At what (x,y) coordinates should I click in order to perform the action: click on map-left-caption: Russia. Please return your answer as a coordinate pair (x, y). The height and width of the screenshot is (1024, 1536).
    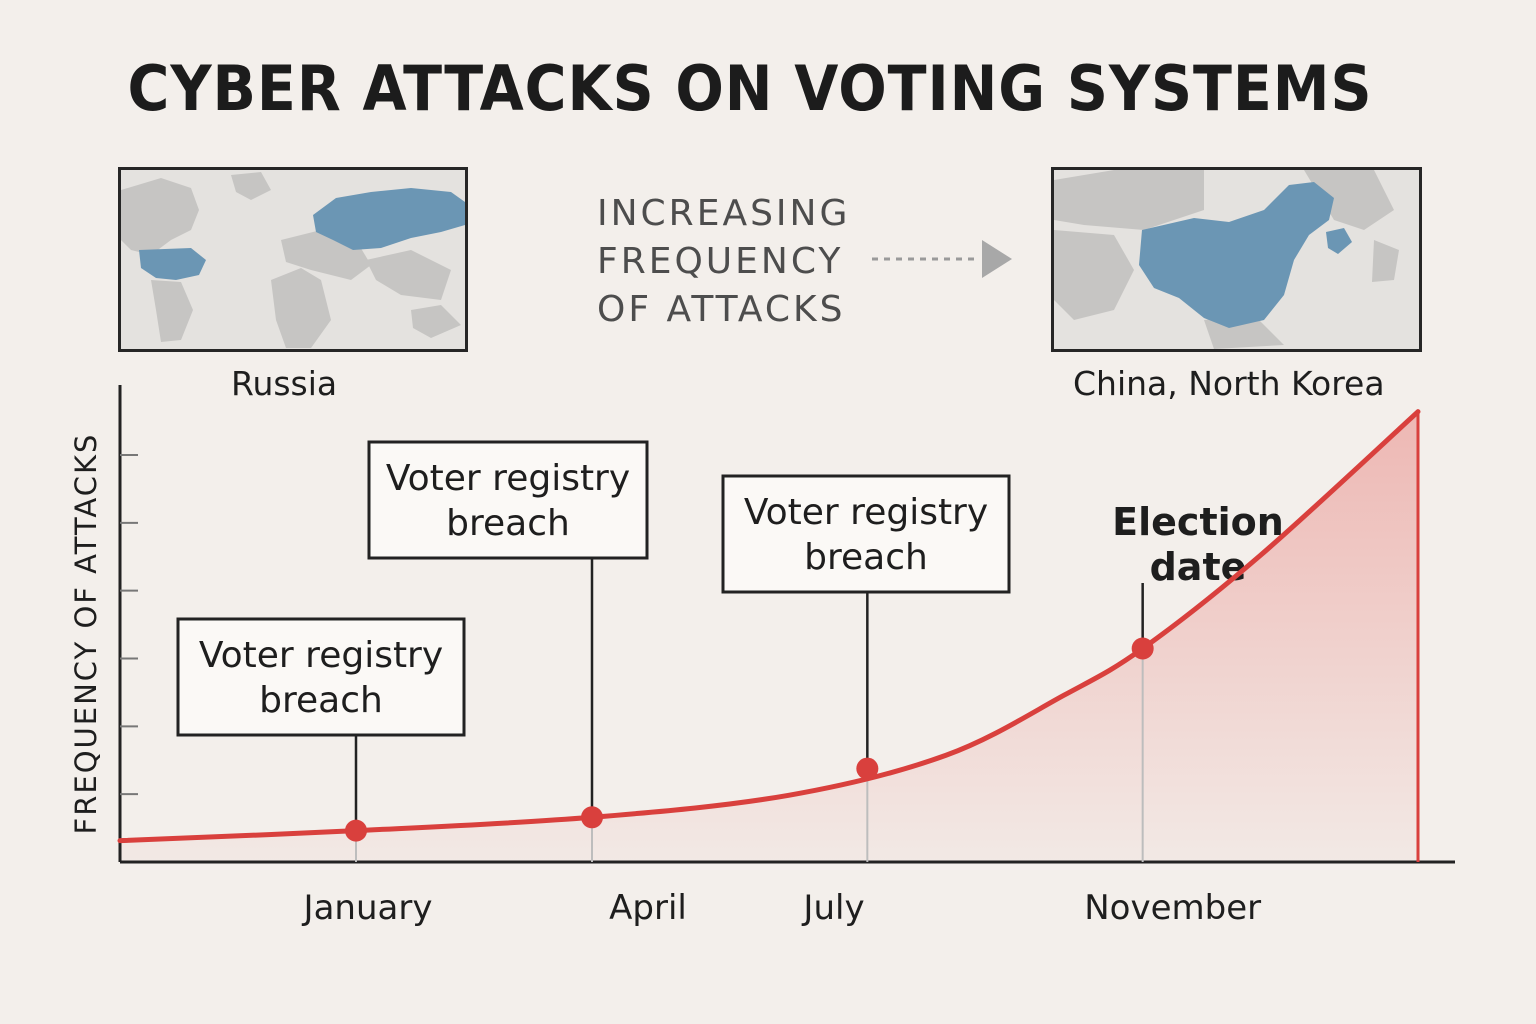
    Looking at the image, I should click on (284, 383).